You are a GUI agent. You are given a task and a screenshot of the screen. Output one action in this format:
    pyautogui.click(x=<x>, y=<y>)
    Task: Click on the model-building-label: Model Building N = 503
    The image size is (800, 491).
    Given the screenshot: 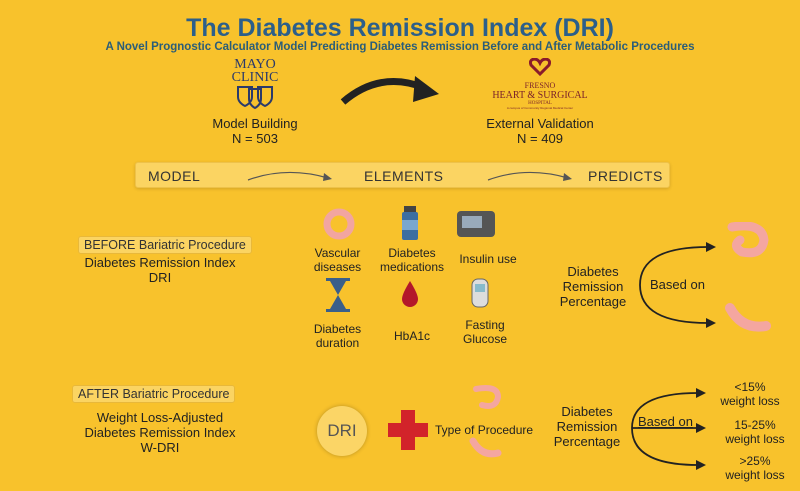 What is the action you would take?
    pyautogui.click(x=255, y=131)
    